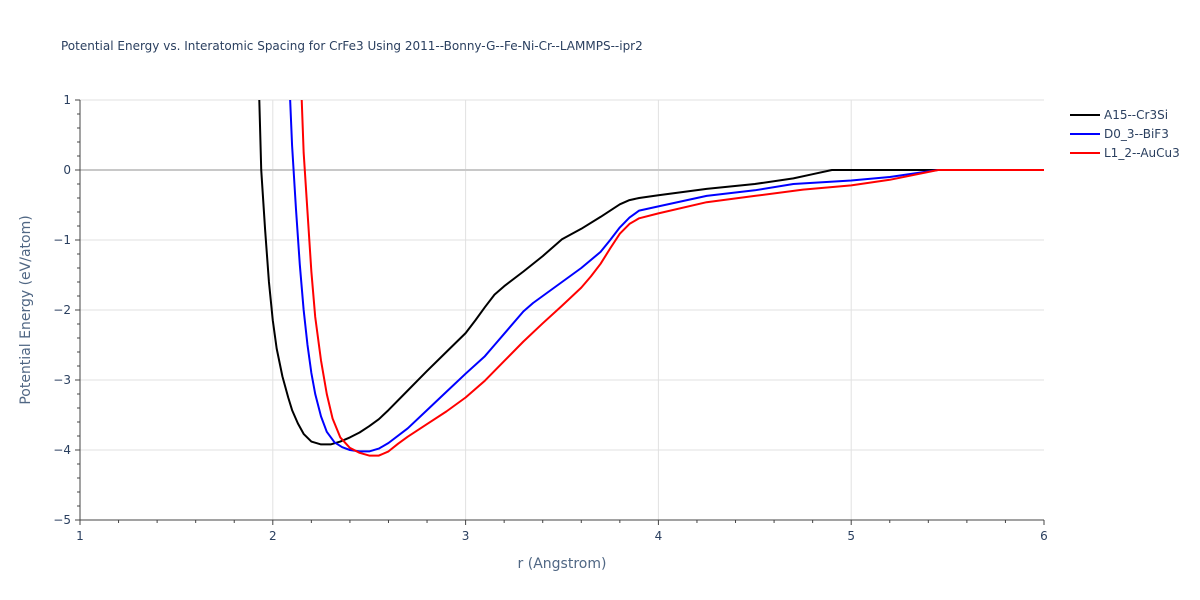  I want to click on legend: A15--Cr3Si D0_3--BiF3 L1_2--AuCu3, so click(1125, 134).